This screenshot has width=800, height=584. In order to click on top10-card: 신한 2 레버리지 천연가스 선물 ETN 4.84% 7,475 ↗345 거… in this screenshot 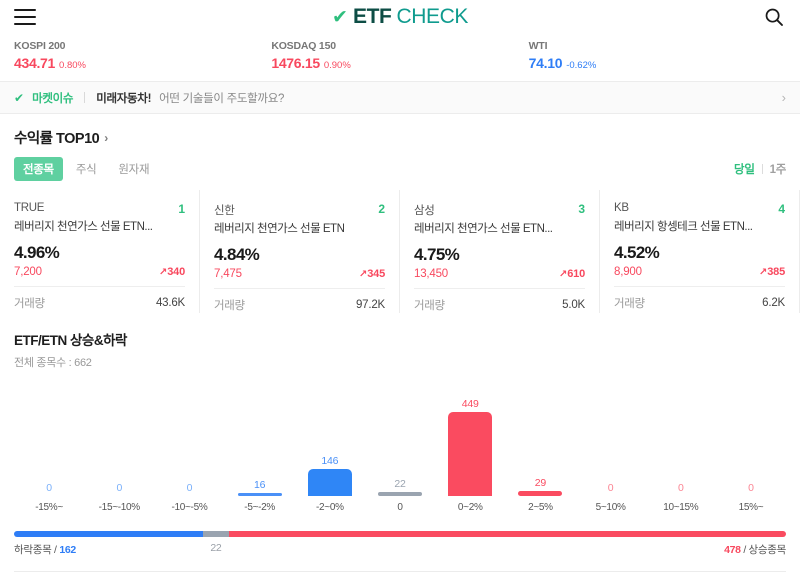, I will do `click(307, 251)`.